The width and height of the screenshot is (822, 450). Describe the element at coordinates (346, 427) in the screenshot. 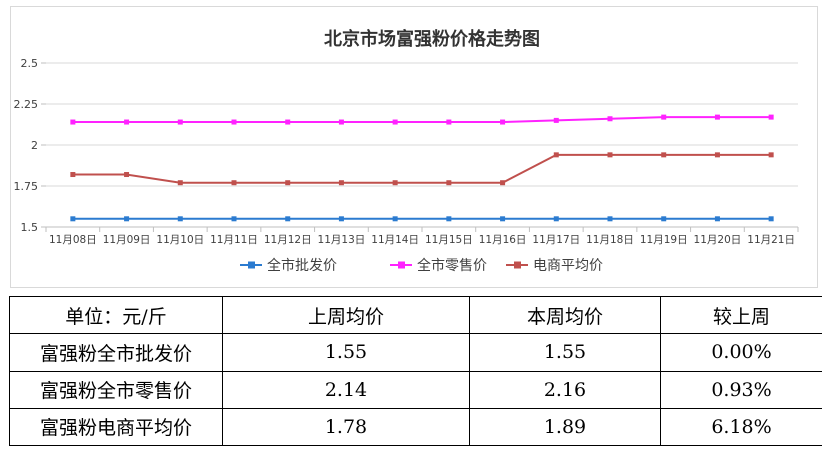

I see `last-week-value: 1.78` at that location.